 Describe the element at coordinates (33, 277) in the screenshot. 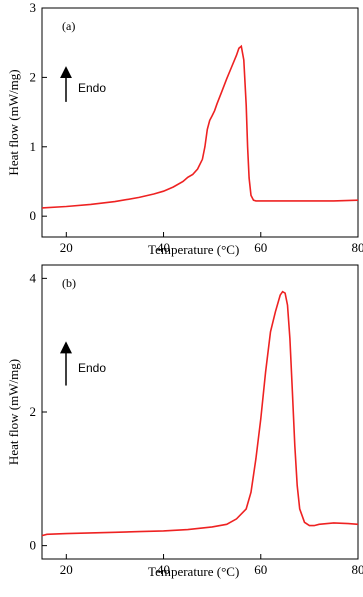

I see `y-tick-label: 4` at that location.